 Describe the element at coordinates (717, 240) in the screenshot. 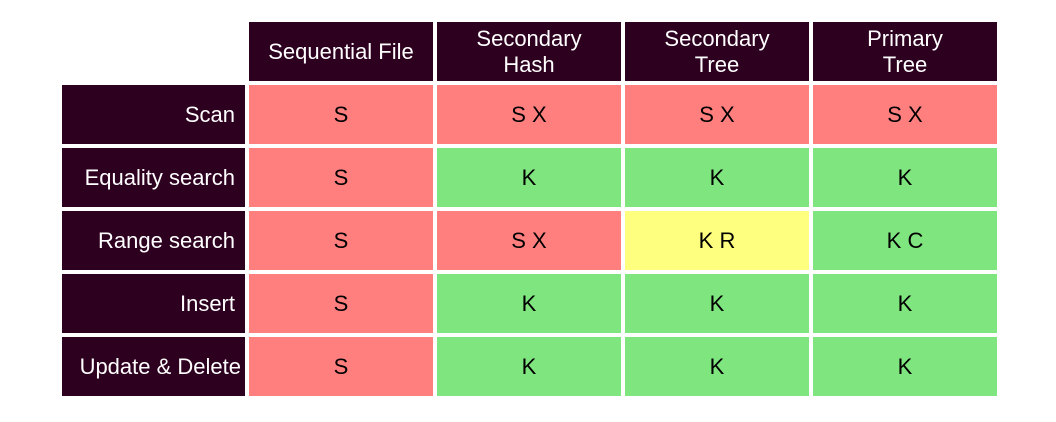

I see `table-cell: K R` at that location.